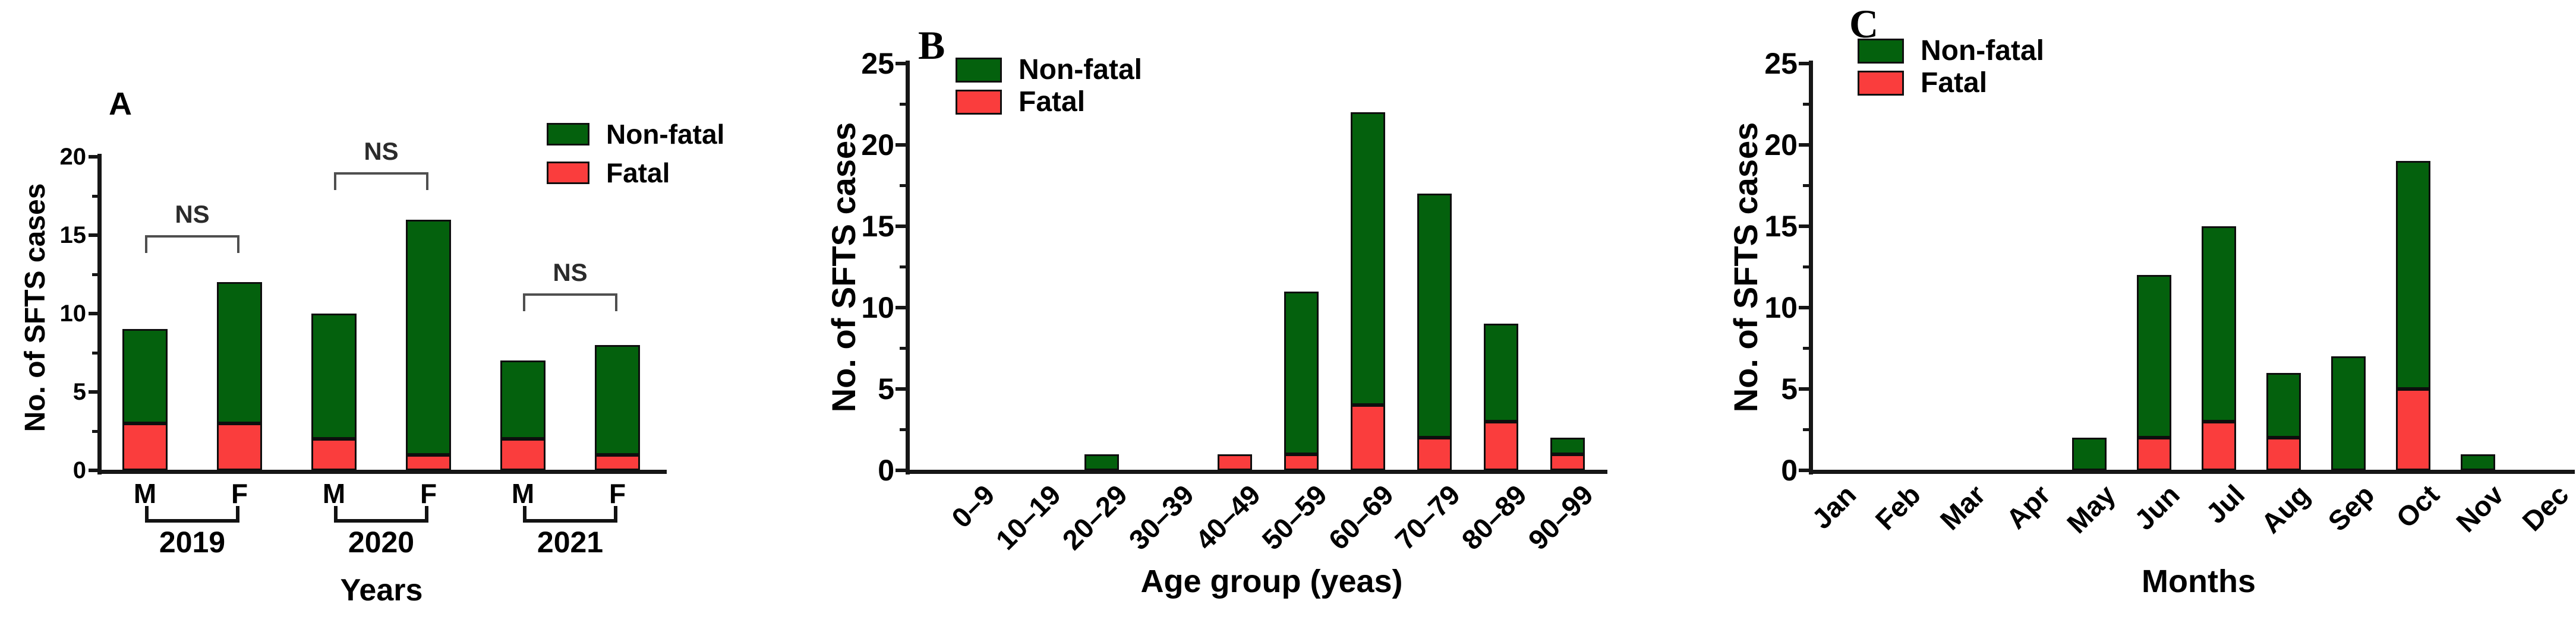  What do you see at coordinates (1834, 506) in the screenshot?
I see `category-label: Jan` at bounding box center [1834, 506].